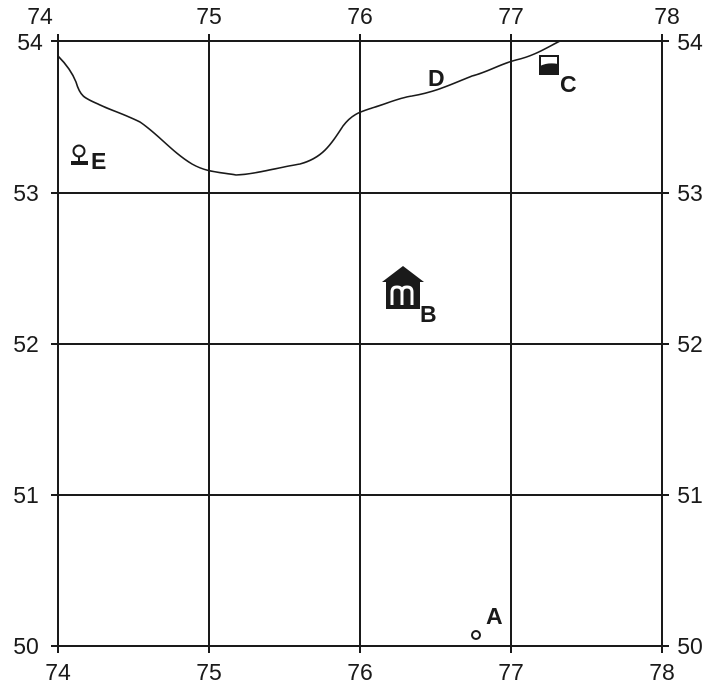 The image size is (709, 686). I want to click on pin-marker-icon, so click(79, 154).